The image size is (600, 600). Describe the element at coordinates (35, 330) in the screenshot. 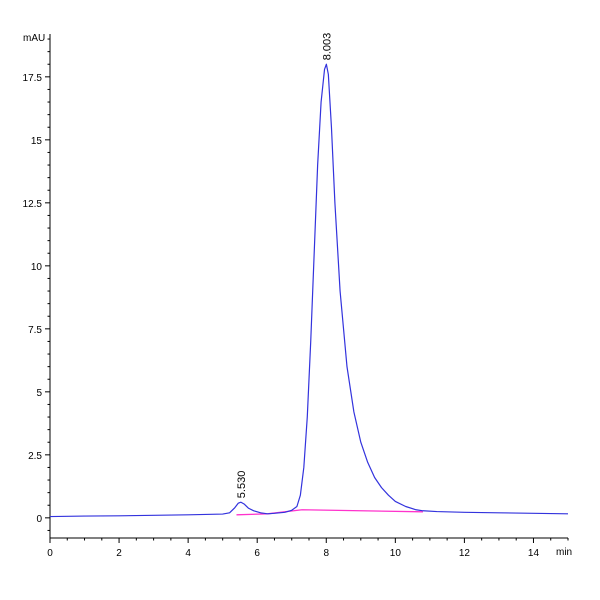

I see `y-tick-label: 7.5` at that location.